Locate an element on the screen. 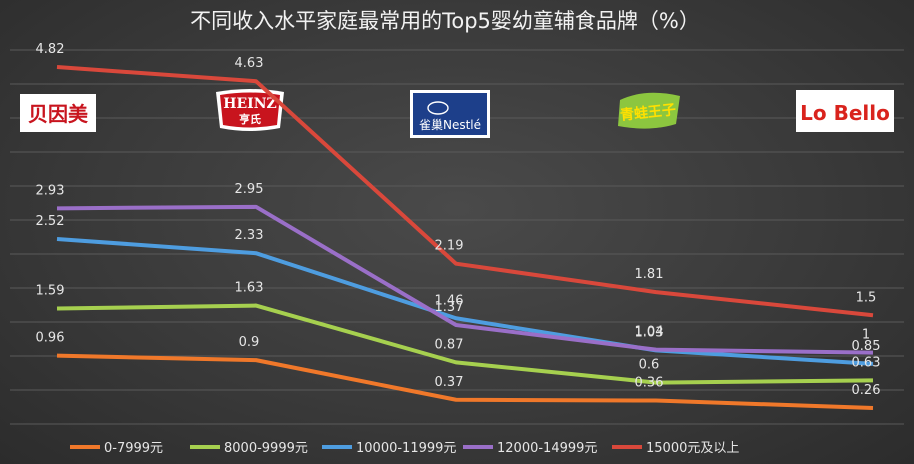  data-label: 0.37 is located at coordinates (449, 382).